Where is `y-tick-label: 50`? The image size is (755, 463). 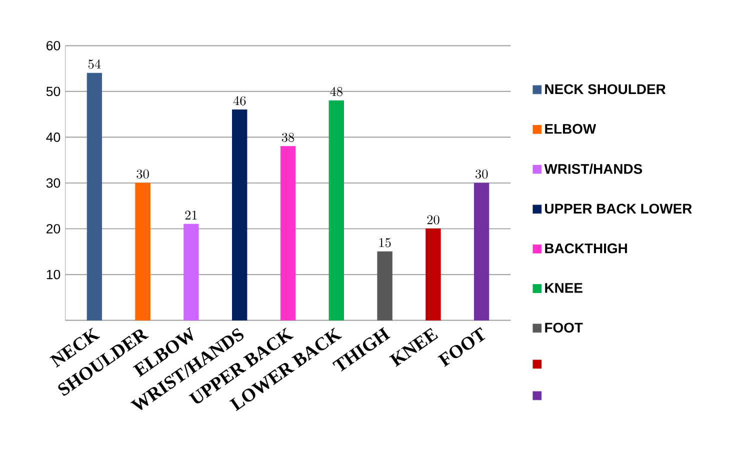 y-tick-label: 50 is located at coordinates (53, 91).